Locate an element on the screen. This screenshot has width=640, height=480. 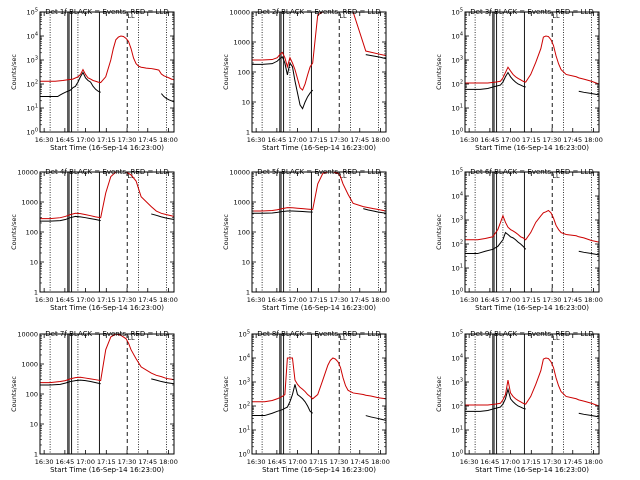
series-events-line is located at coordinates (319, 402).